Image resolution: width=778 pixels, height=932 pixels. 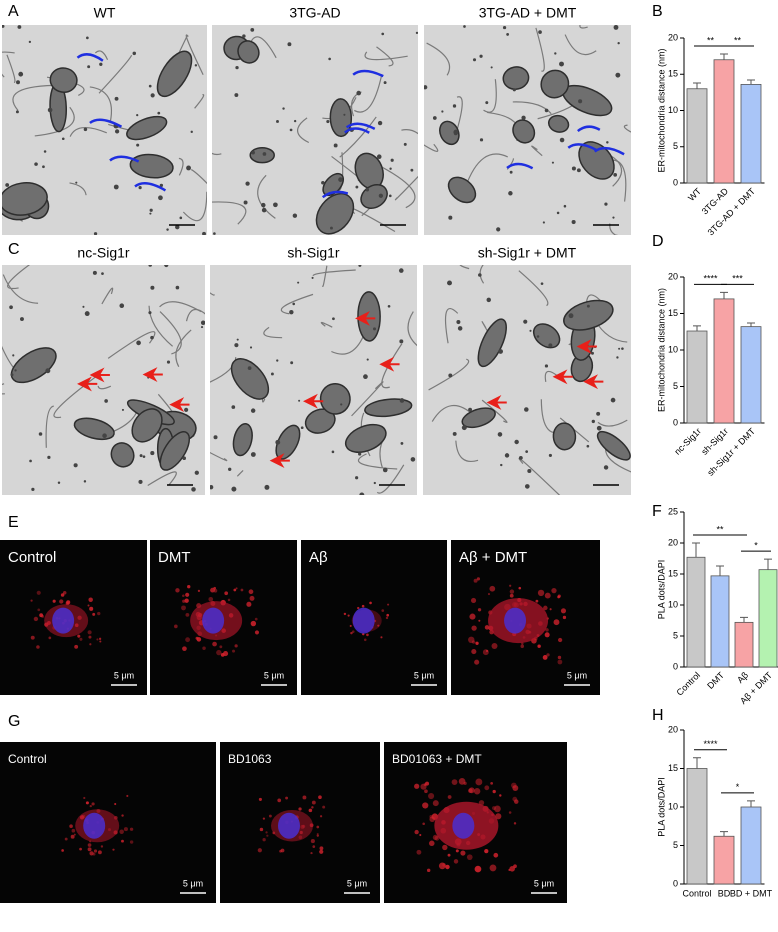 What do you see at coordinates (250, 759) in the screenshot?
I see `image-label: BD1063` at bounding box center [250, 759].